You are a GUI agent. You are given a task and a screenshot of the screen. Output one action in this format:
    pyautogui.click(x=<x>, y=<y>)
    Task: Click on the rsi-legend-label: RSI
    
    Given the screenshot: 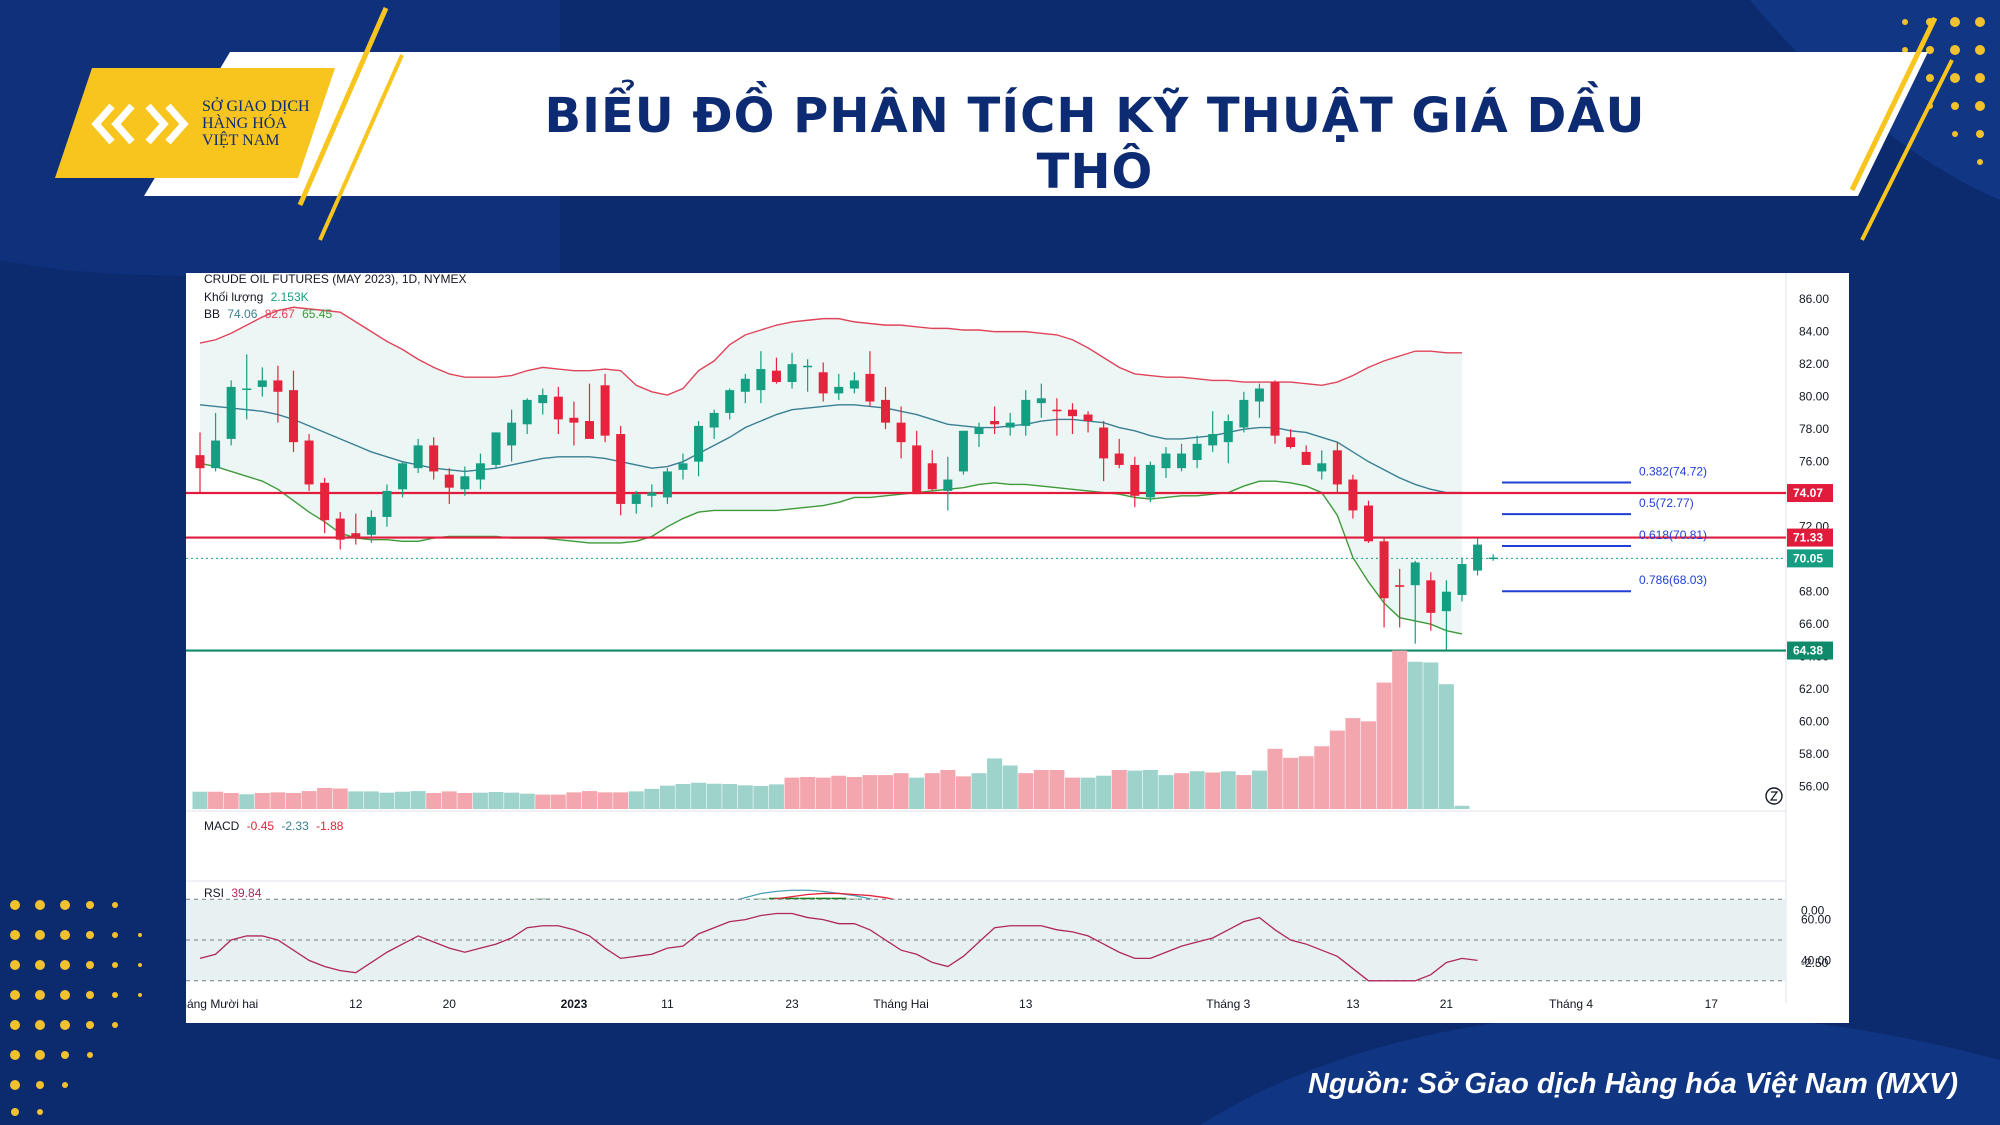 What is the action you would take?
    pyautogui.click(x=214, y=893)
    